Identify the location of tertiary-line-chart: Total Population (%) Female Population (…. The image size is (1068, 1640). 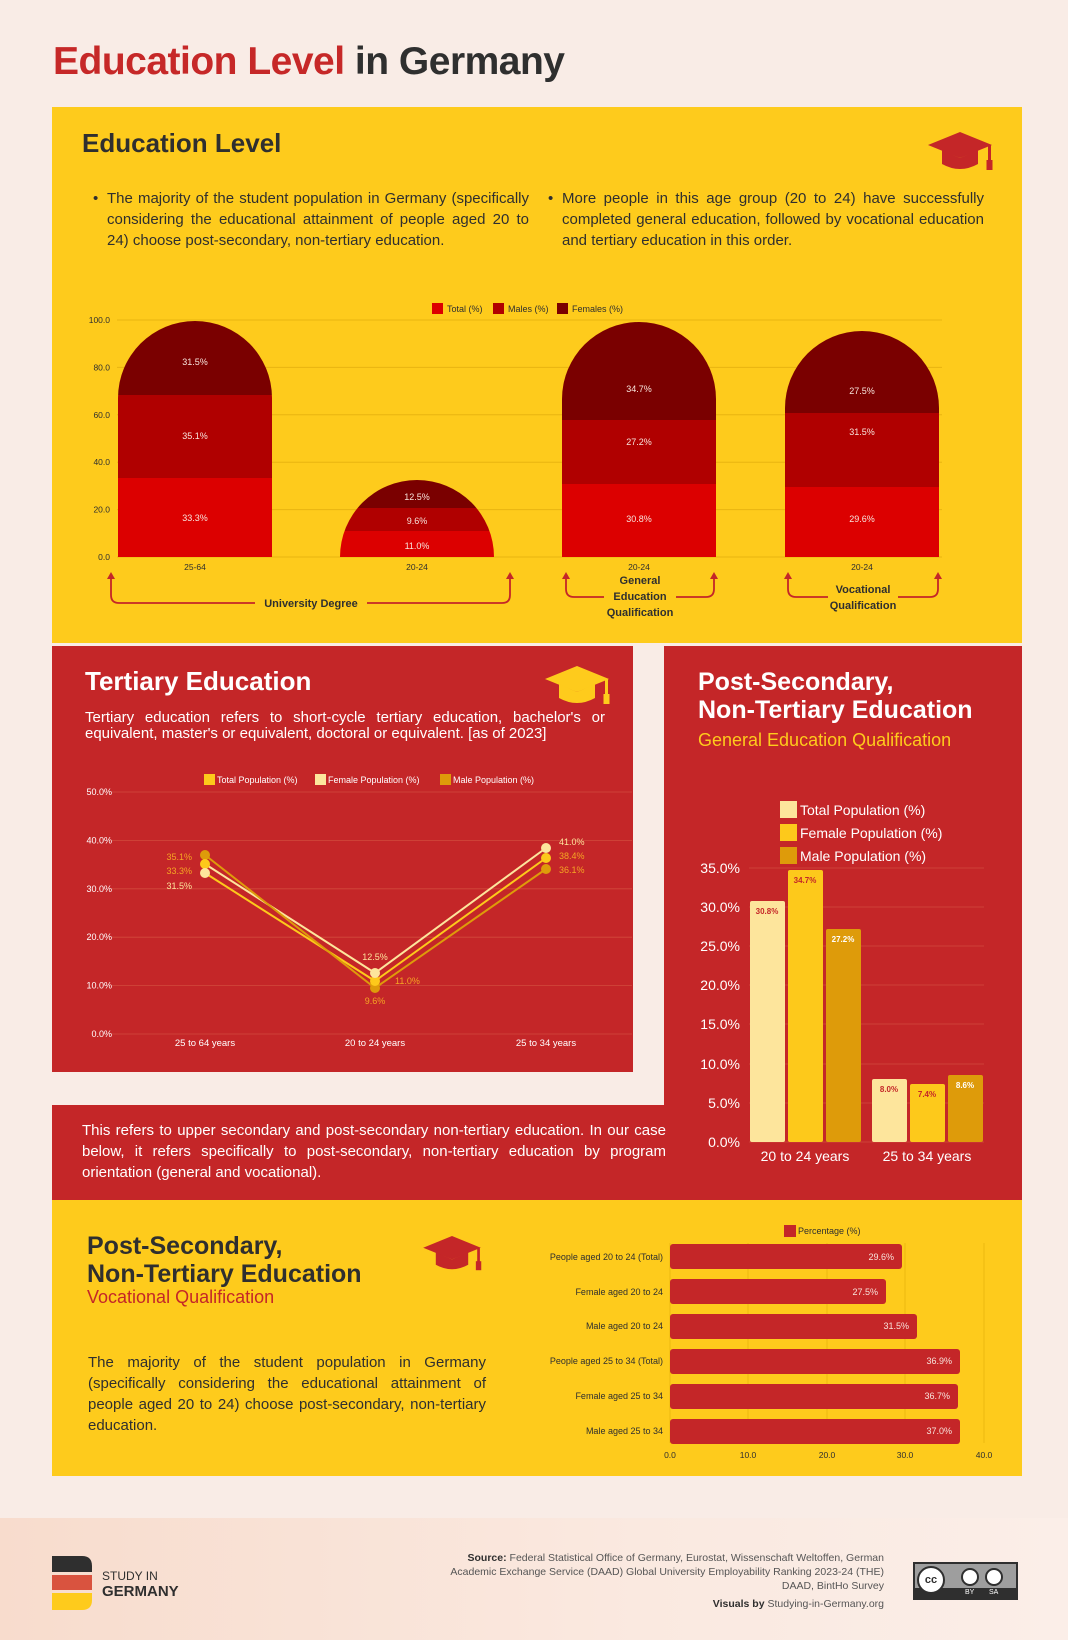
(342, 915).